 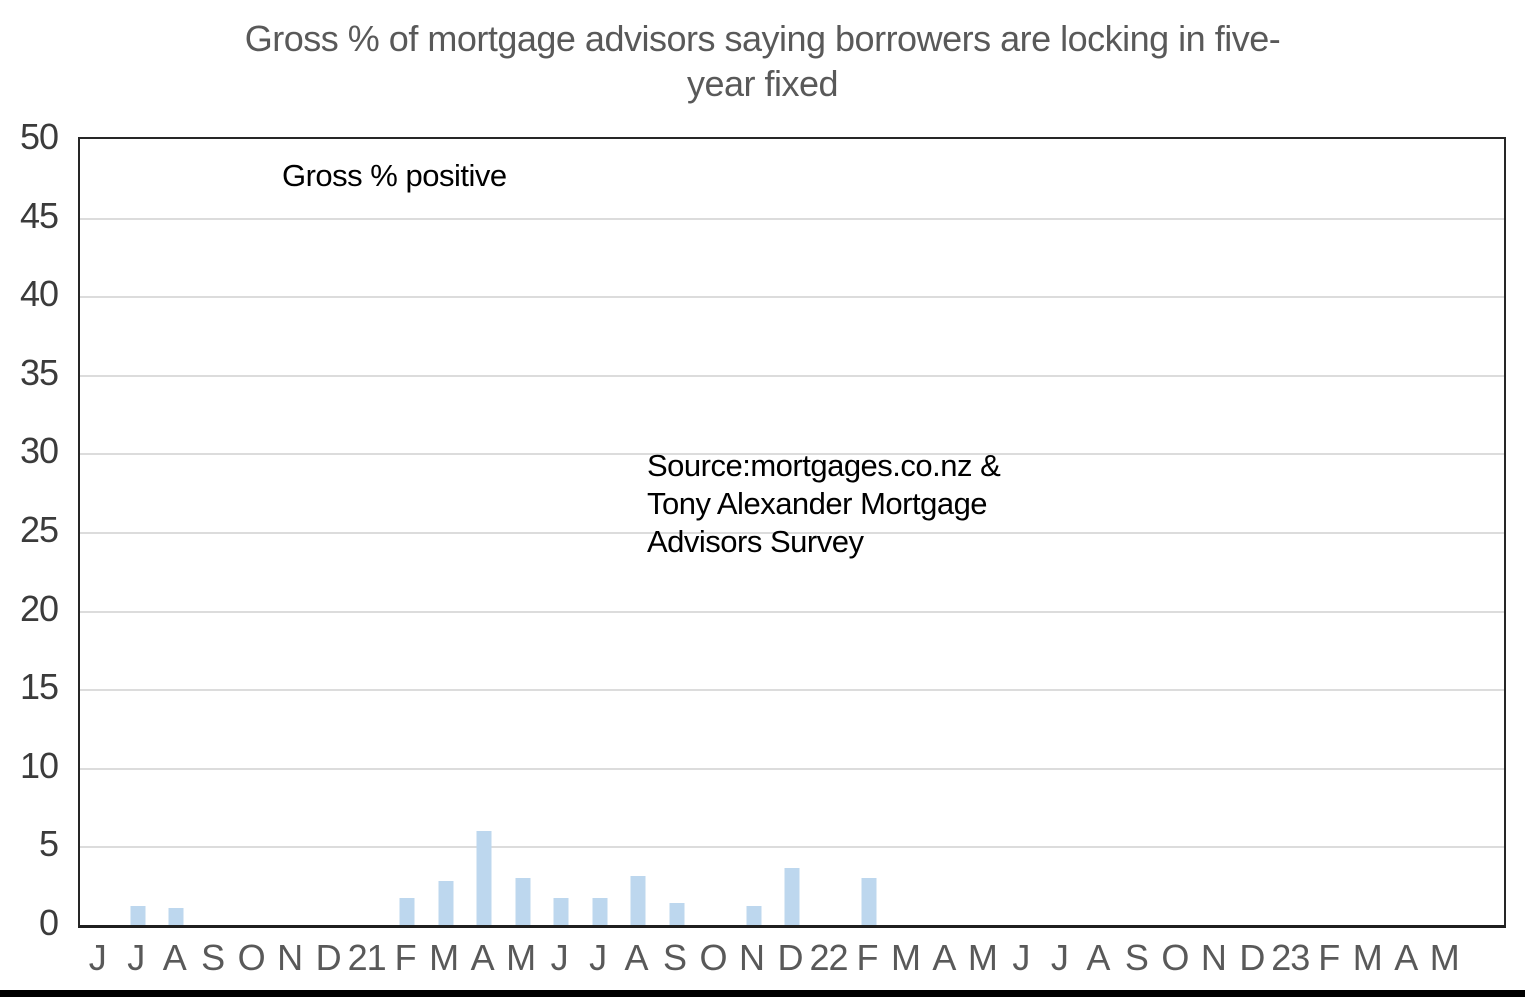 What do you see at coordinates (1406, 957) in the screenshot?
I see `x-tick-label-34-A: A` at bounding box center [1406, 957].